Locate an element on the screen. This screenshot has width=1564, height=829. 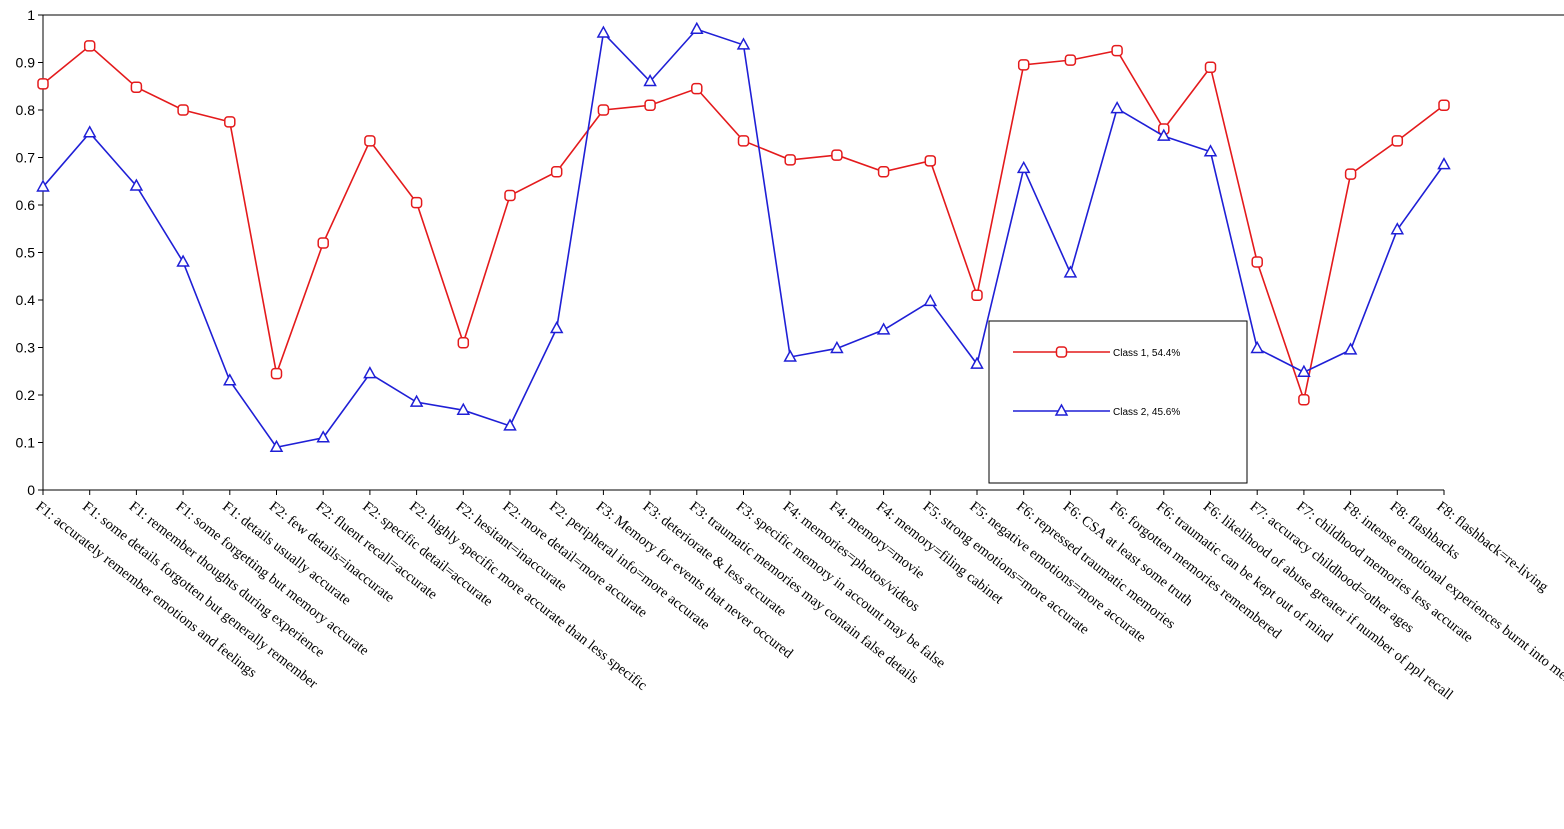
y-tick-label: 0.6 is located at coordinates (26, 205).